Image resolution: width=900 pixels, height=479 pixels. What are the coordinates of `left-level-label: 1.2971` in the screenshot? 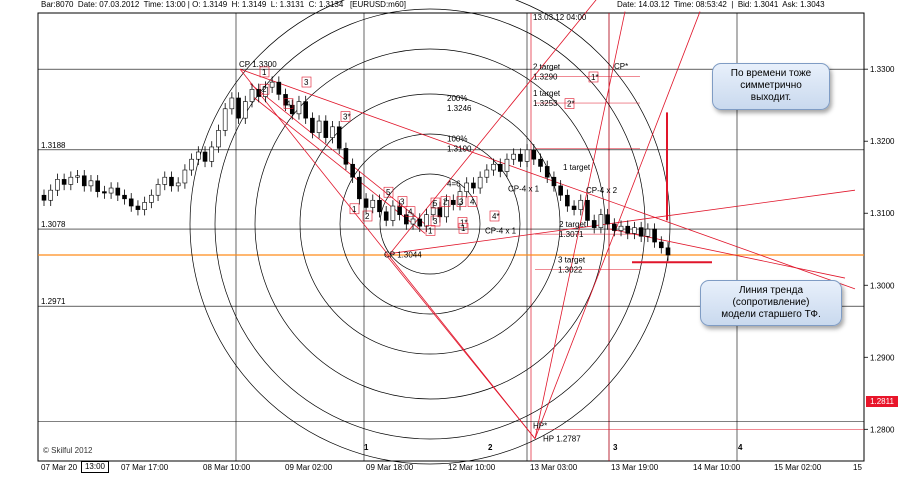 It's located at (53, 301).